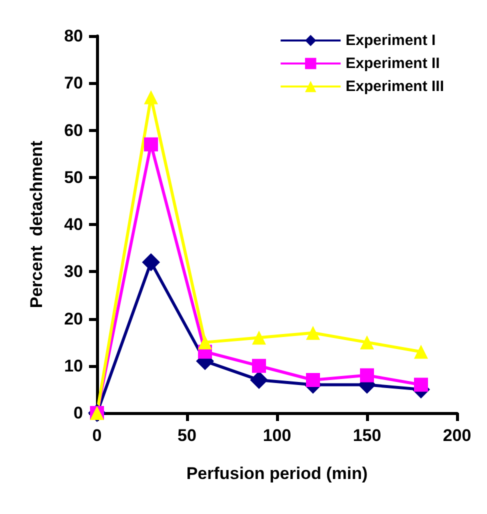 The height and width of the screenshot is (514, 487). Describe the element at coordinates (187, 435) in the screenshot. I see `x-tick-label: 50` at that location.